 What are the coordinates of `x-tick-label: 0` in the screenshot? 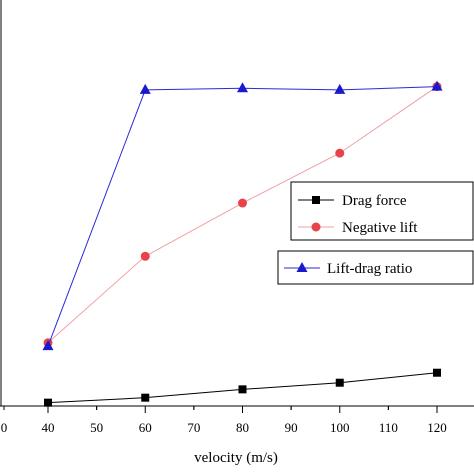 It's located at (4, 427).